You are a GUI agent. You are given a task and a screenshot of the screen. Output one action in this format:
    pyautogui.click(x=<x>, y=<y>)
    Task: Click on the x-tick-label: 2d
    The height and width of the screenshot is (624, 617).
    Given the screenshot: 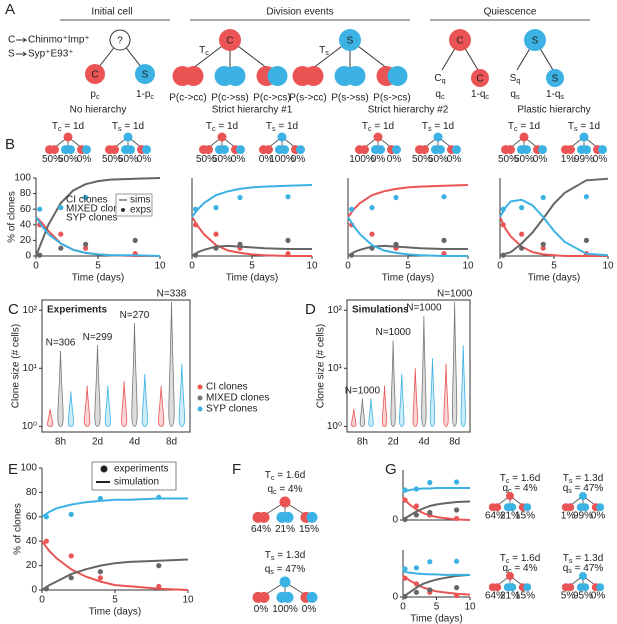 What is the action you would take?
    pyautogui.click(x=97, y=442)
    